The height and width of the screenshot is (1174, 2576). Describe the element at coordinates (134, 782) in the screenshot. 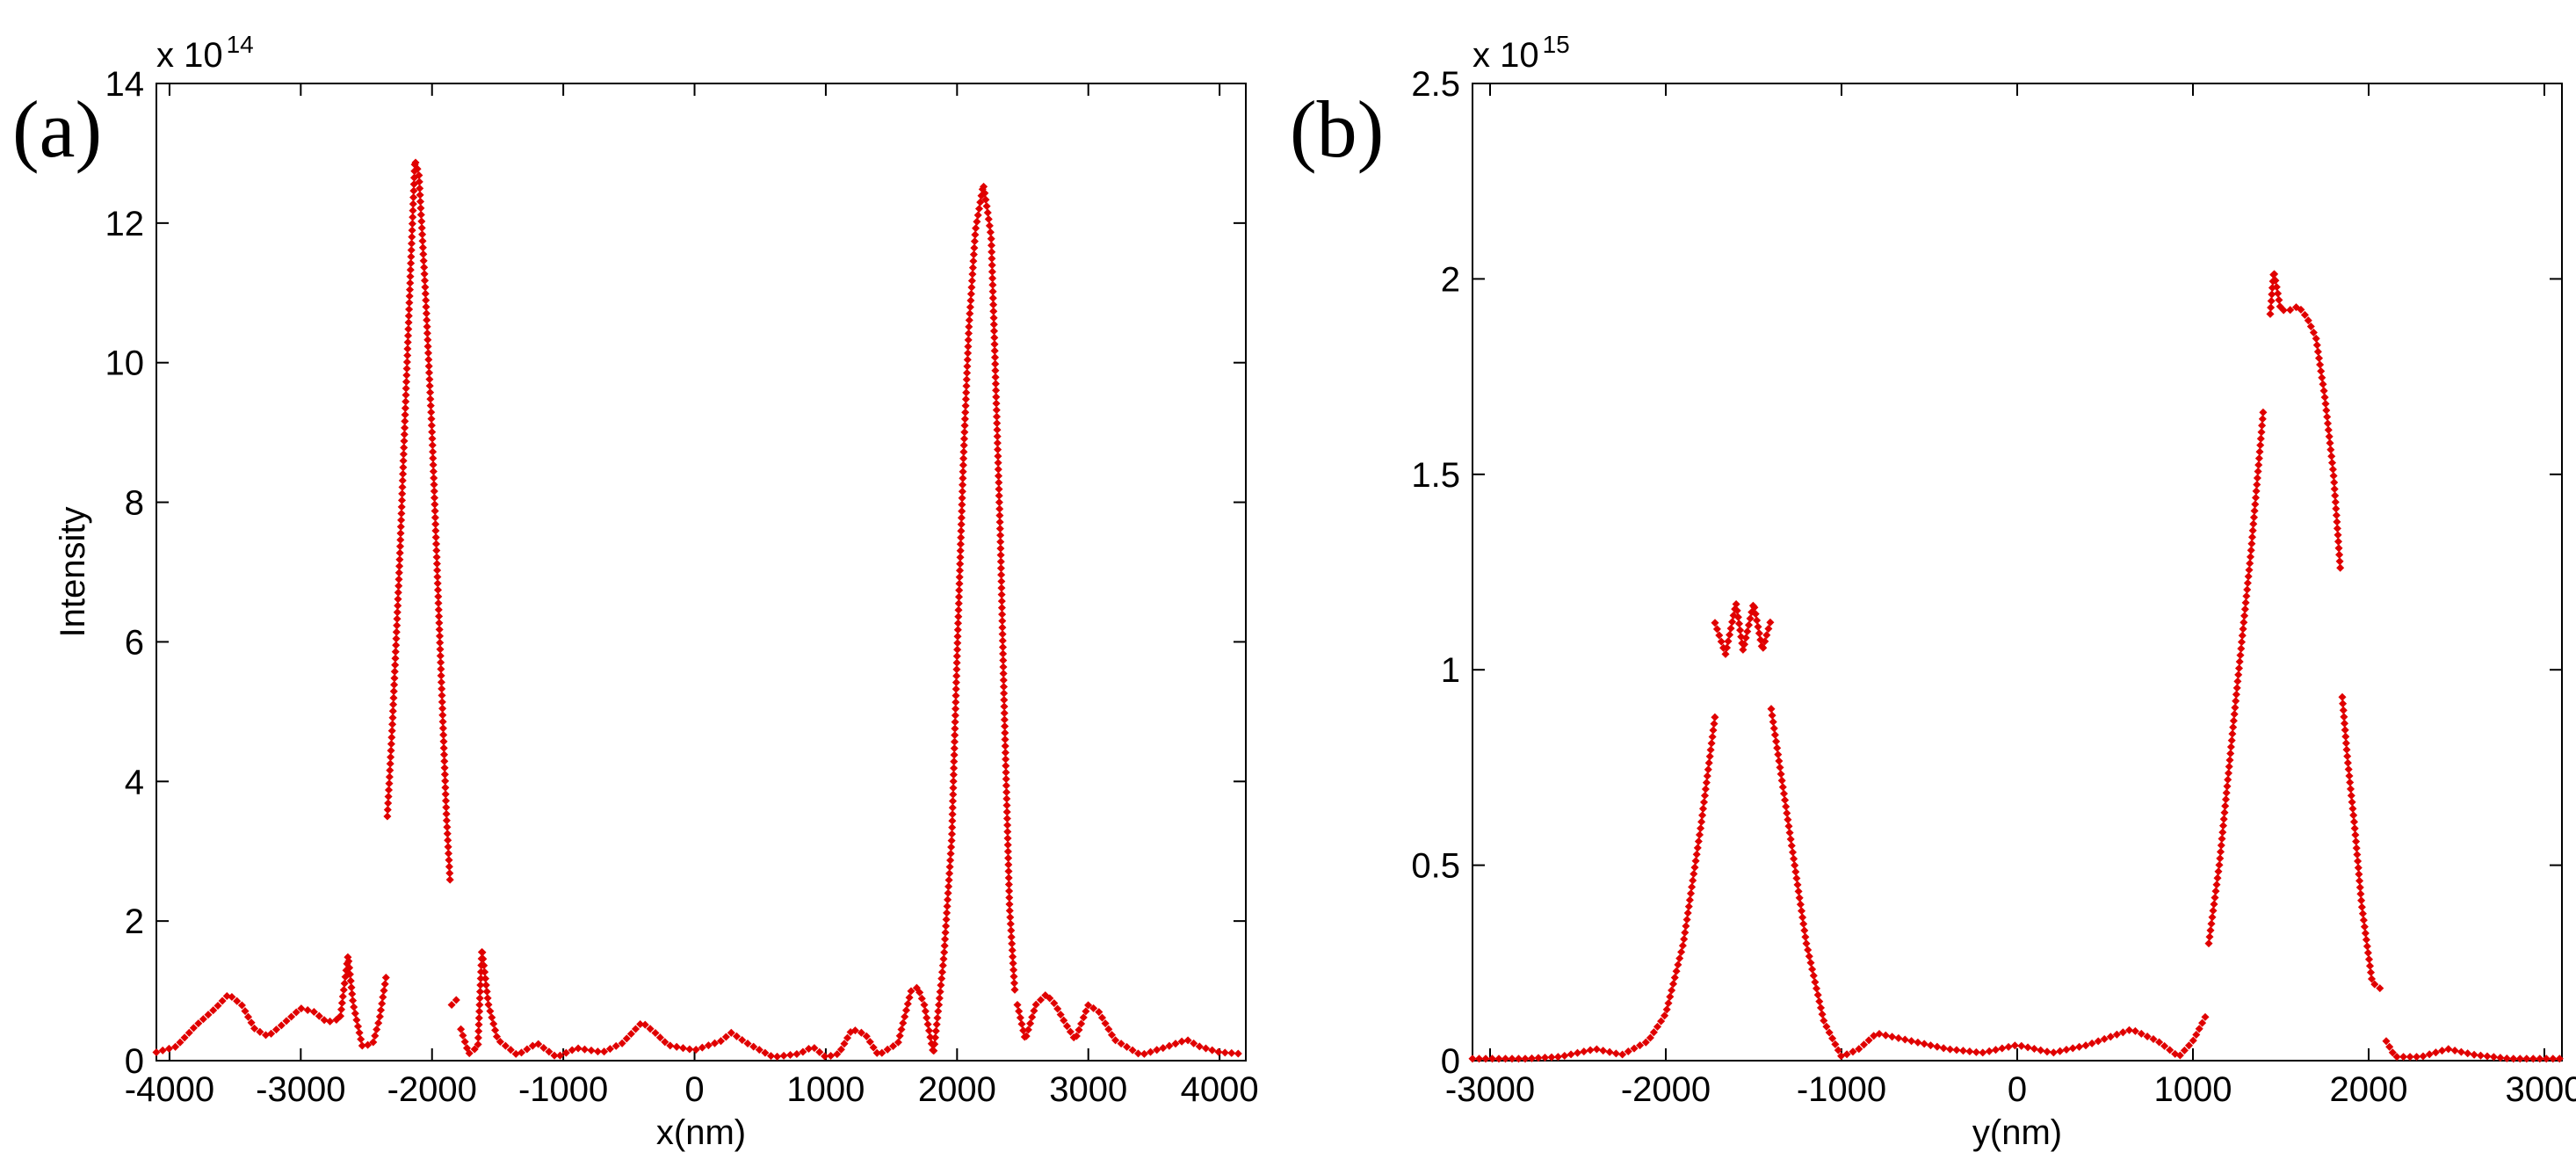

I see `y-tick-label: 4` at that location.